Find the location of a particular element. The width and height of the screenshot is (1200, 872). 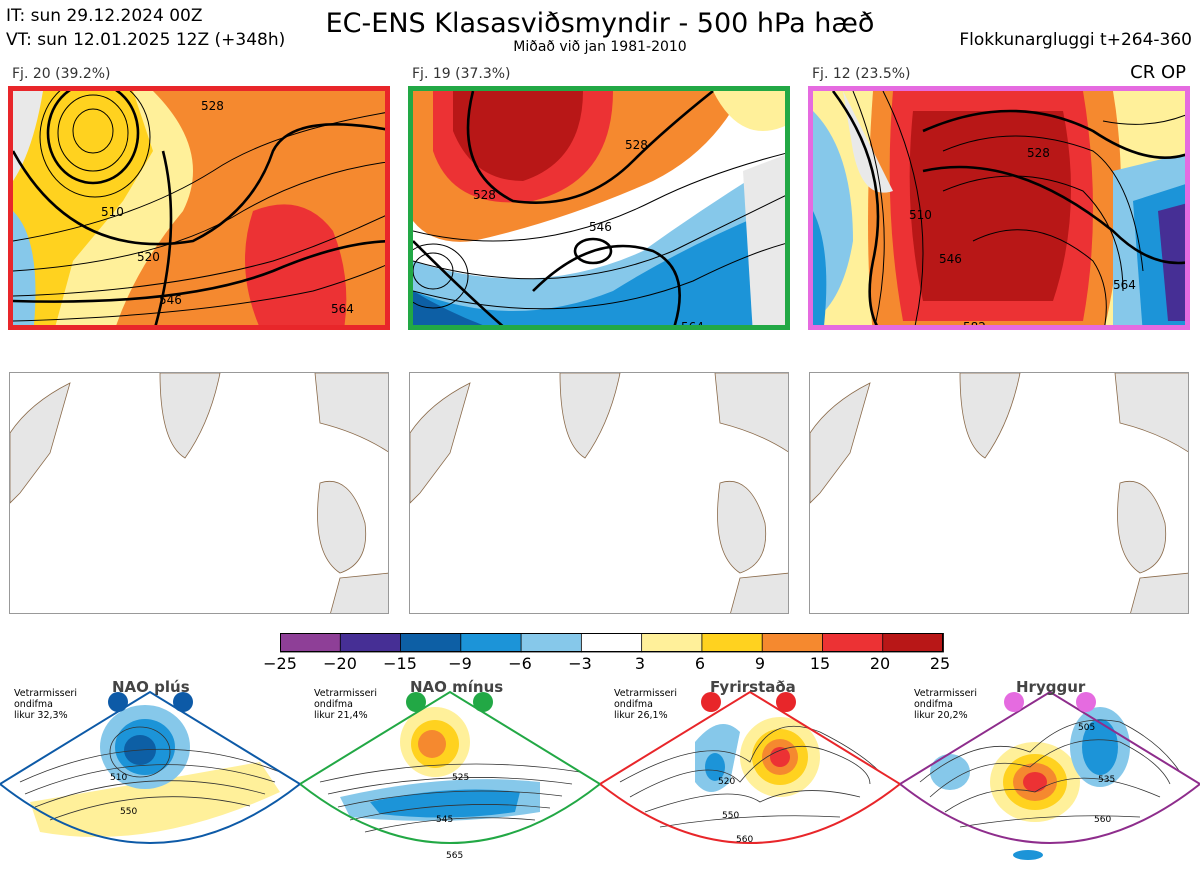

cluster-3-map: 510 528 546 564 582 is located at coordinates (999, 208).